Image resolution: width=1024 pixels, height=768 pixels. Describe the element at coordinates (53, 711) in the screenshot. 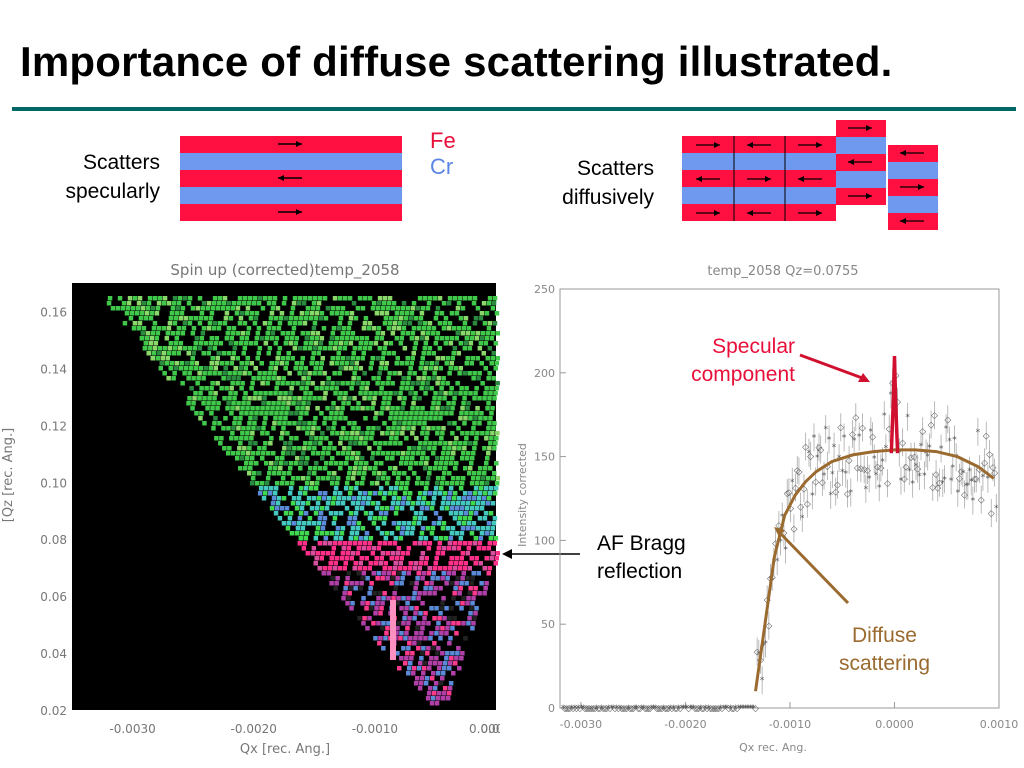

I see `heatmap-y-tick-label: 0.02` at that location.